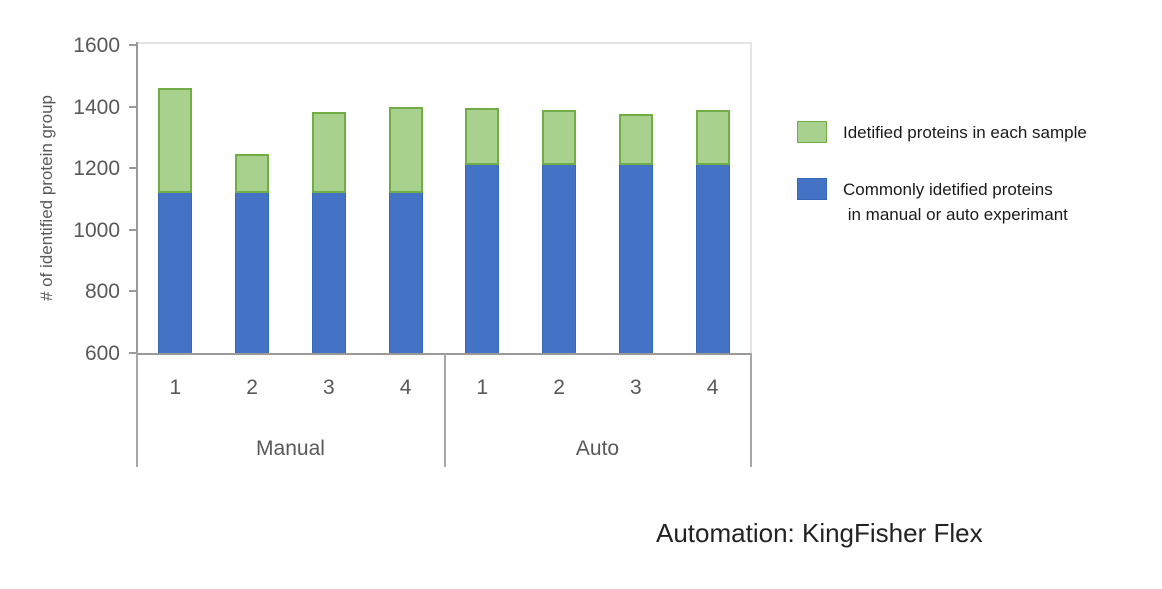 The width and height of the screenshot is (1162, 589). Describe the element at coordinates (597, 448) in the screenshot. I see `x-group-label: Auto` at that location.